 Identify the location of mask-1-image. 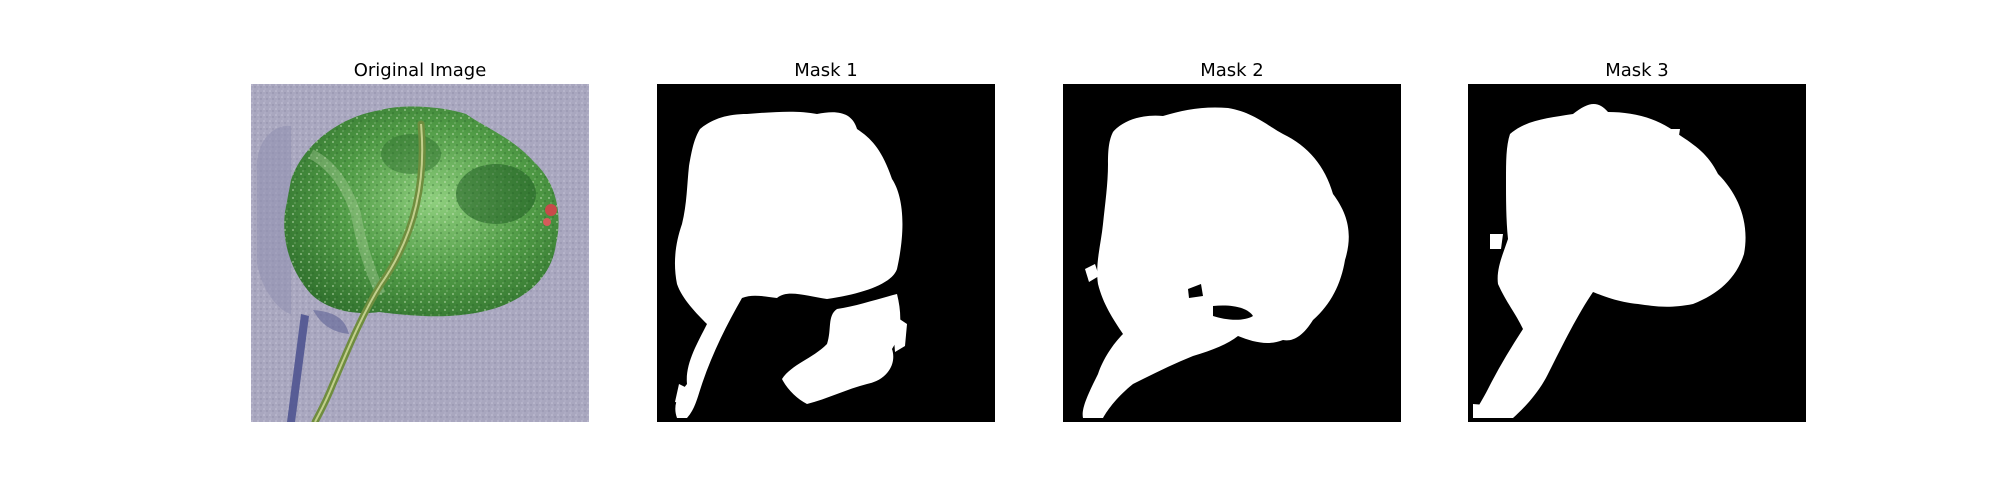
(826, 253).